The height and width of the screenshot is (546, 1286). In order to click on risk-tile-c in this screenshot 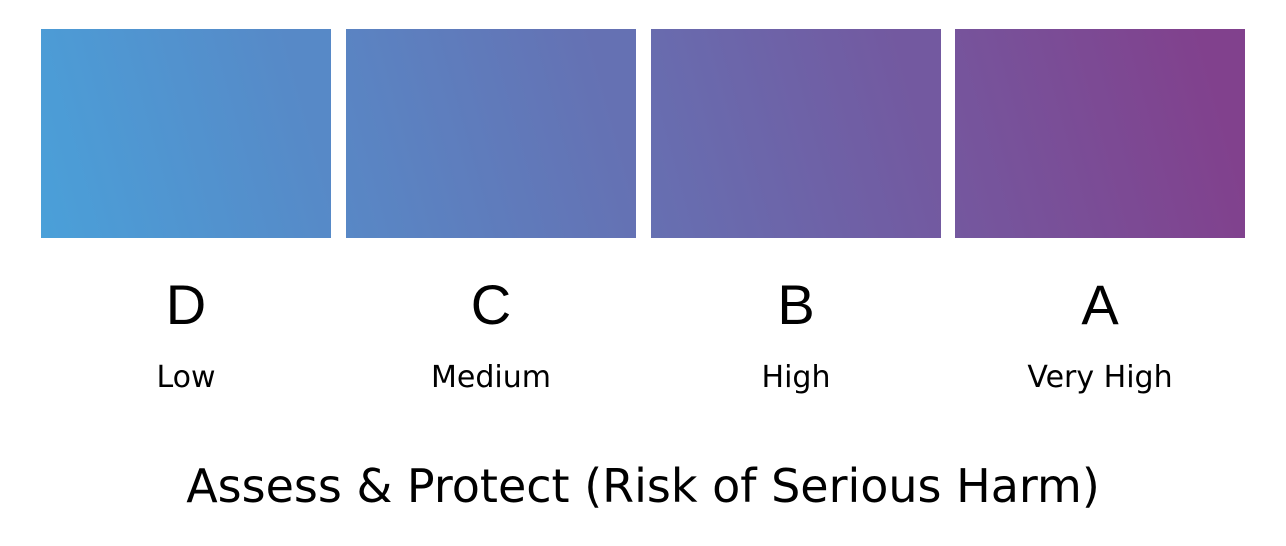, I will do `click(491, 133)`.